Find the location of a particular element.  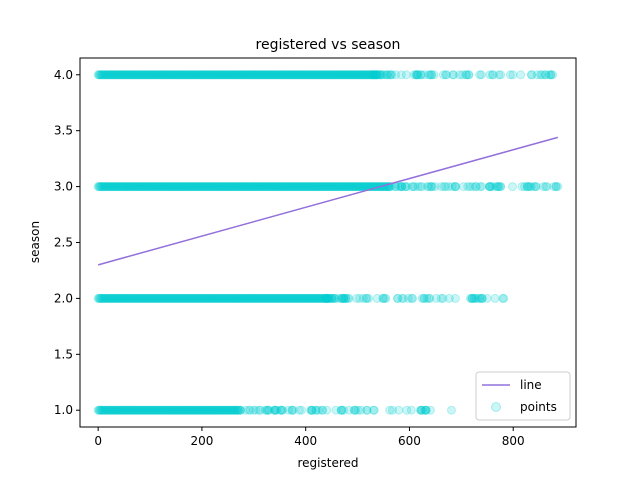

legend-box is located at coordinates (523, 396).